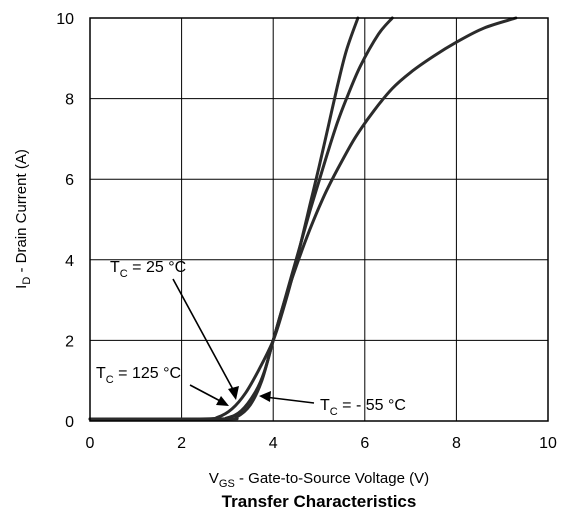 The width and height of the screenshot is (563, 515). What do you see at coordinates (23, 219) in the screenshot?
I see `y-axis-label: ID - Drain Current (A)` at bounding box center [23, 219].